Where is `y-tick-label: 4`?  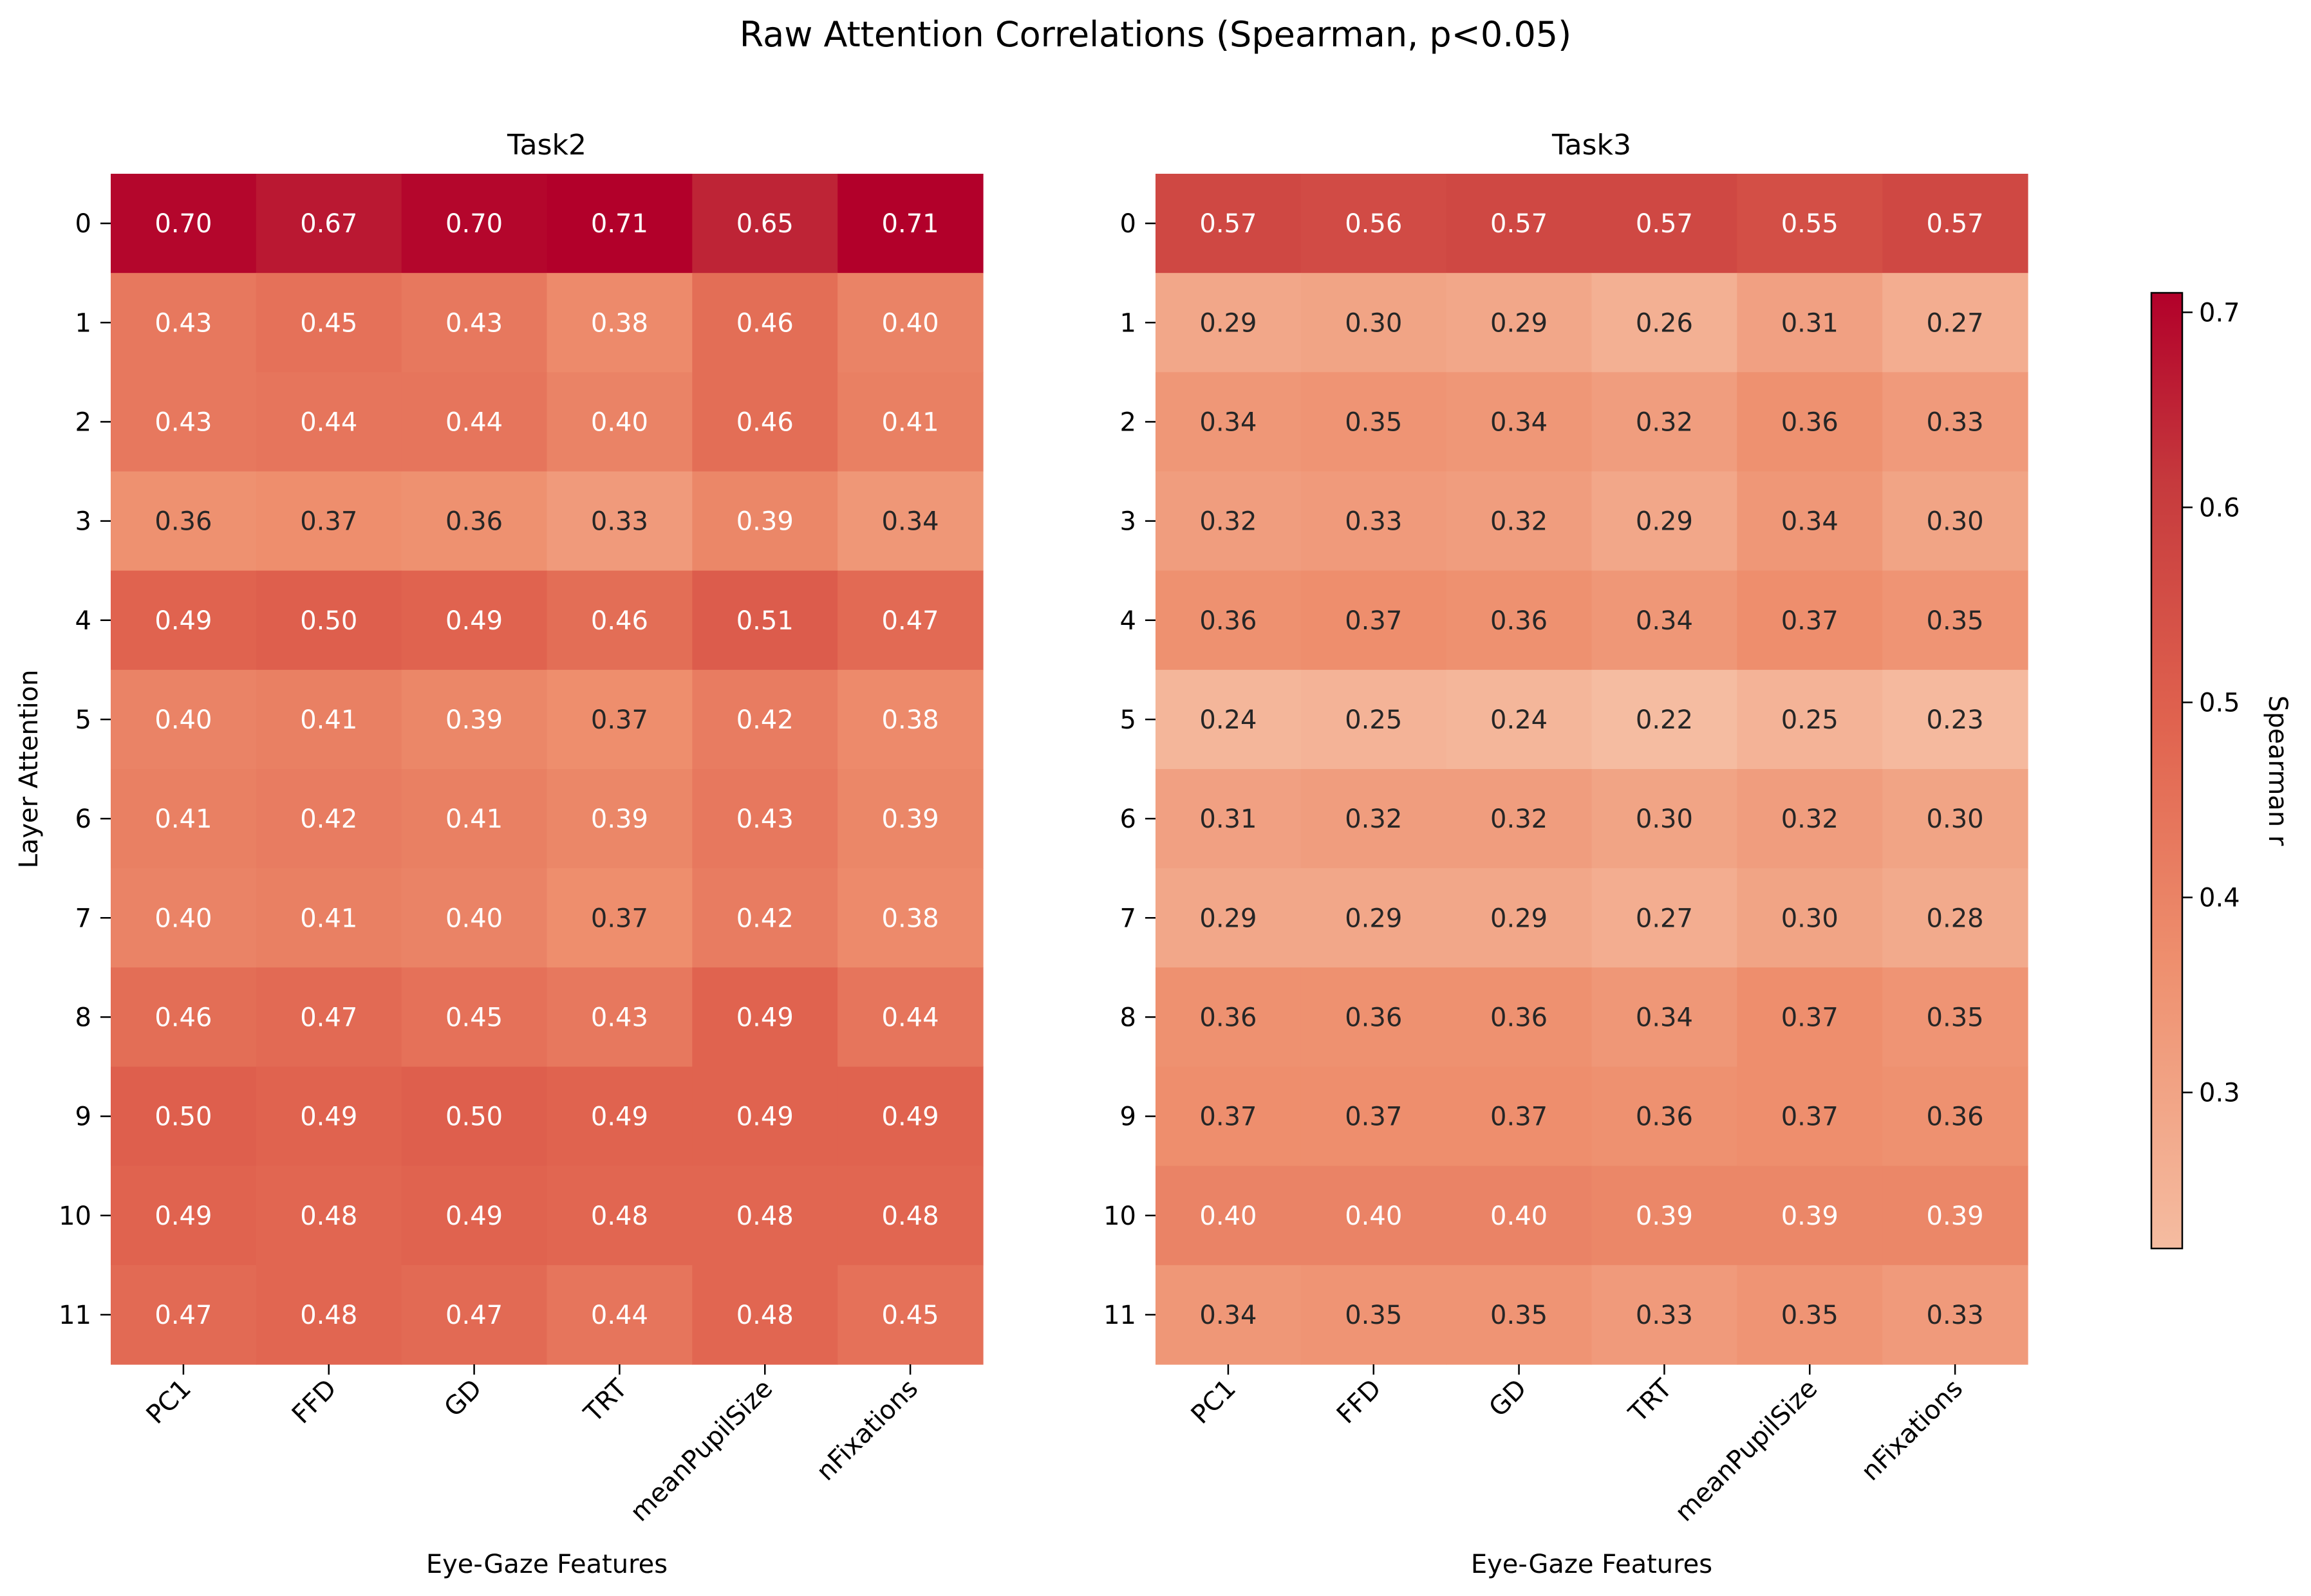 y-tick-label: 4 is located at coordinates (1128, 621).